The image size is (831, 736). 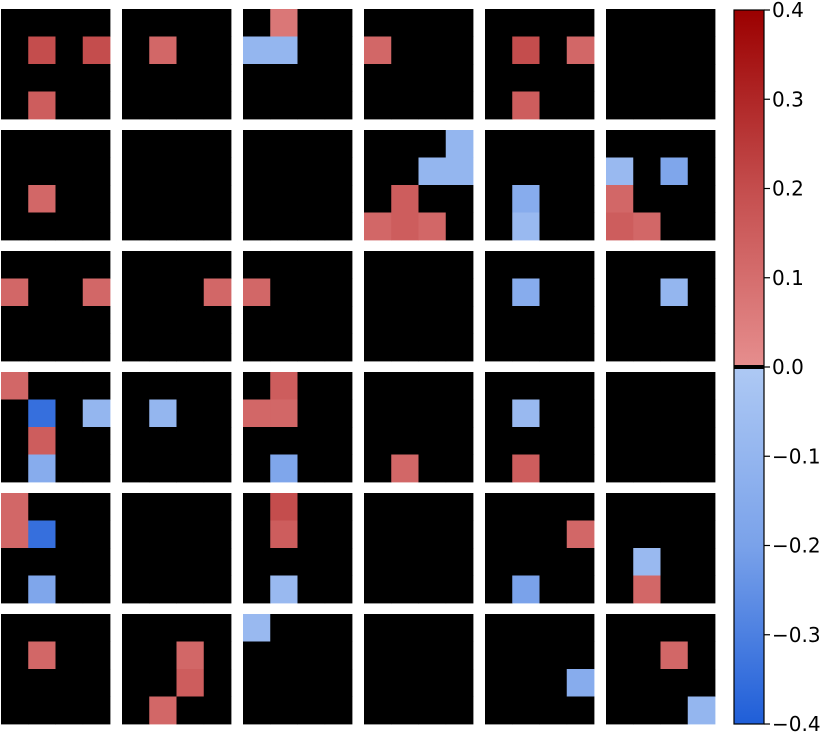 What do you see at coordinates (419, 306) in the screenshot?
I see `heatmap-panel-r3-c4` at bounding box center [419, 306].